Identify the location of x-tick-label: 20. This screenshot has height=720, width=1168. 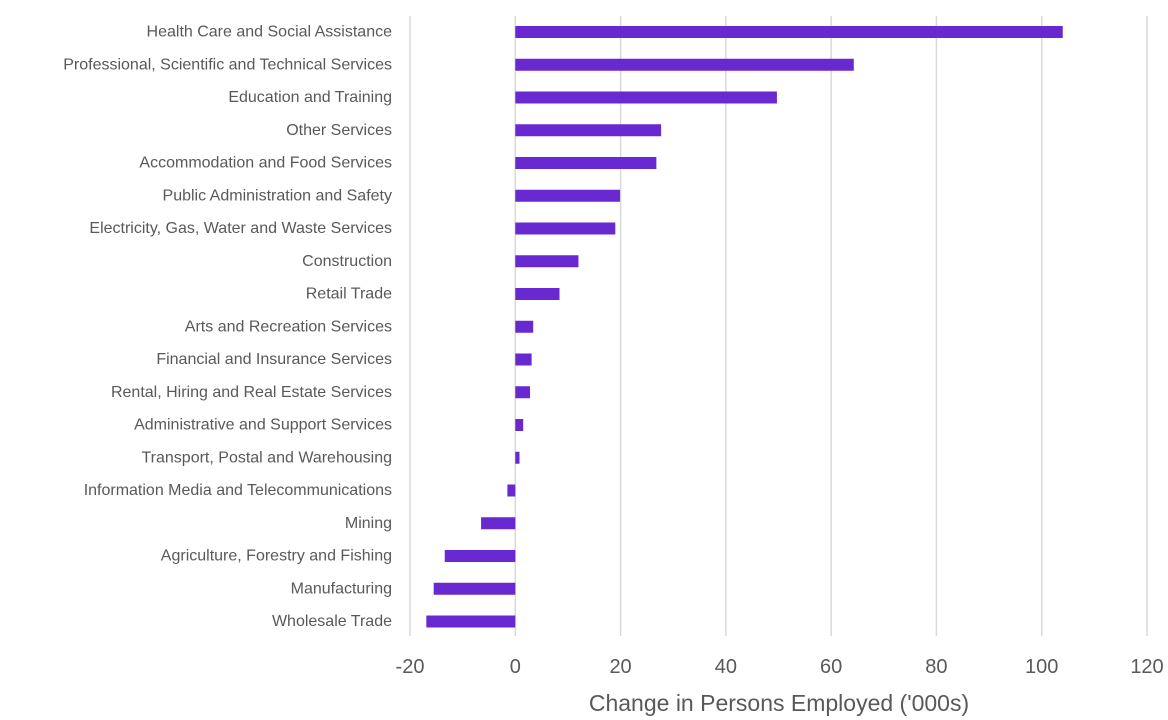
(620, 667).